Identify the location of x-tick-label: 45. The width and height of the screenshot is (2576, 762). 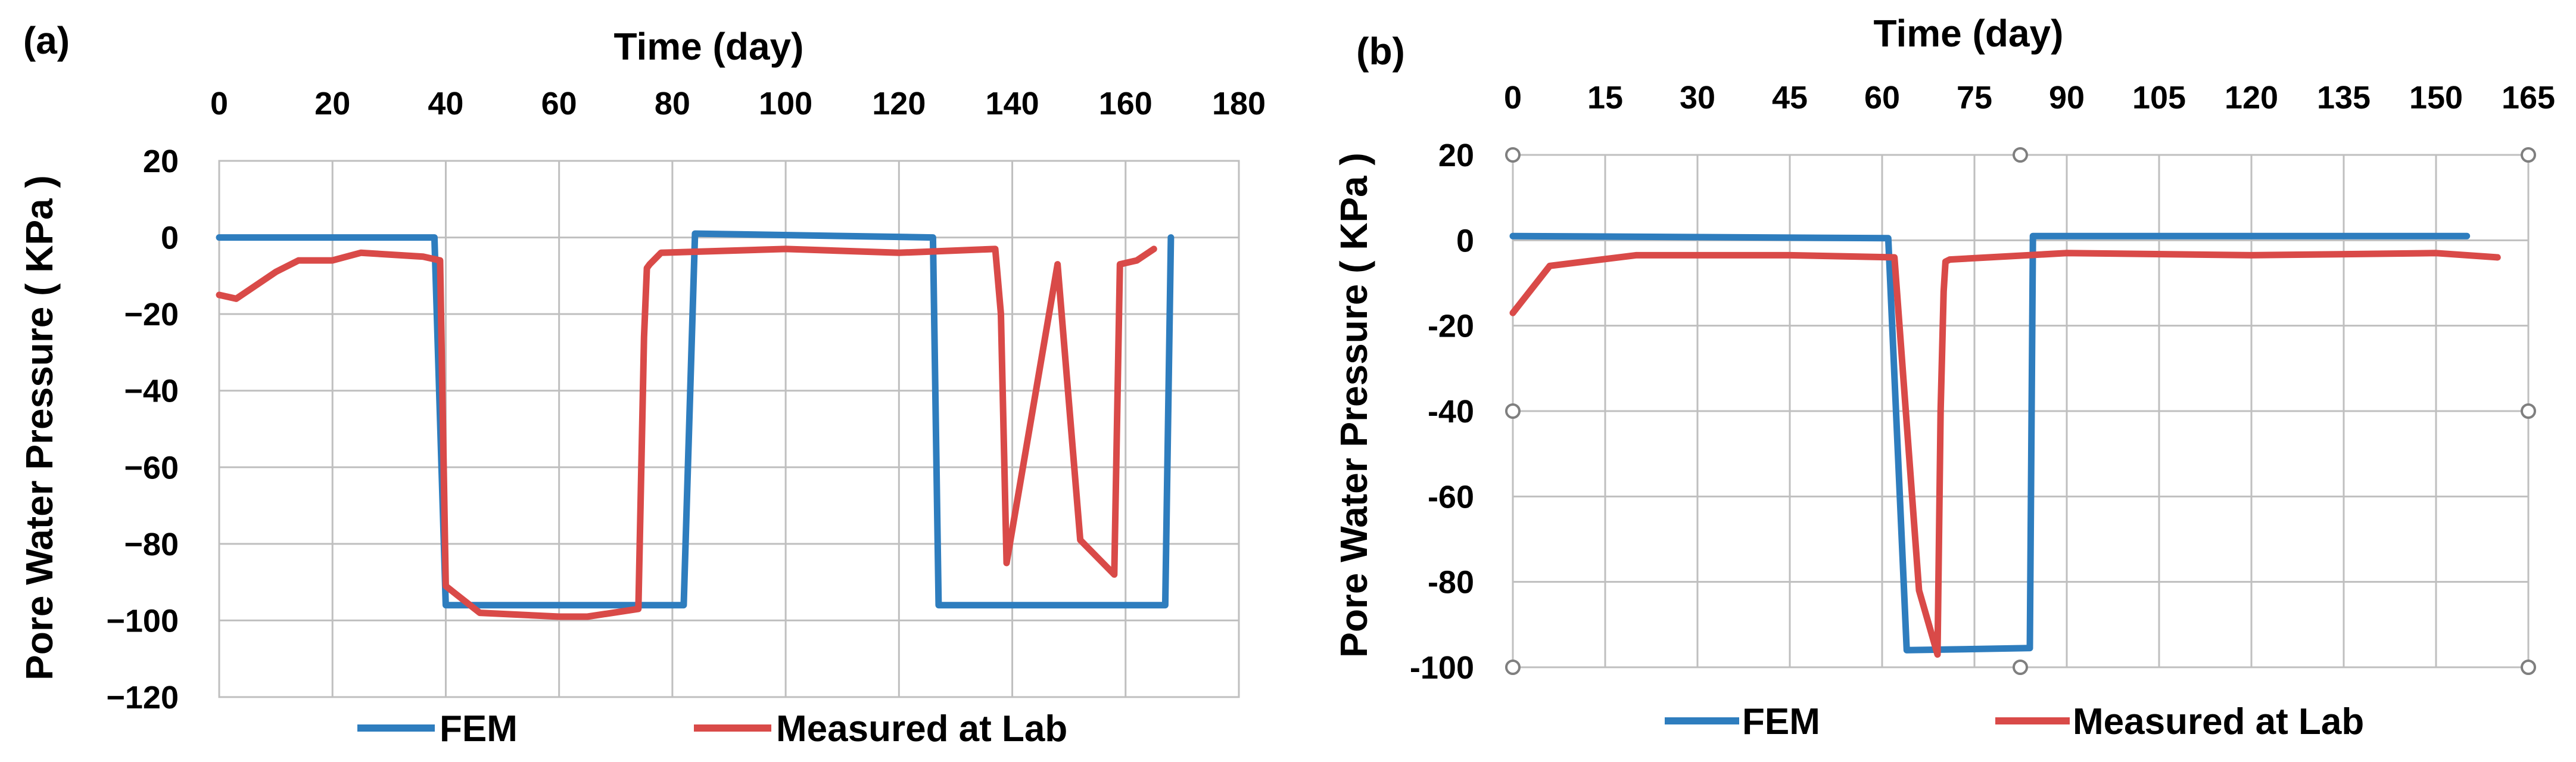
(1790, 98).